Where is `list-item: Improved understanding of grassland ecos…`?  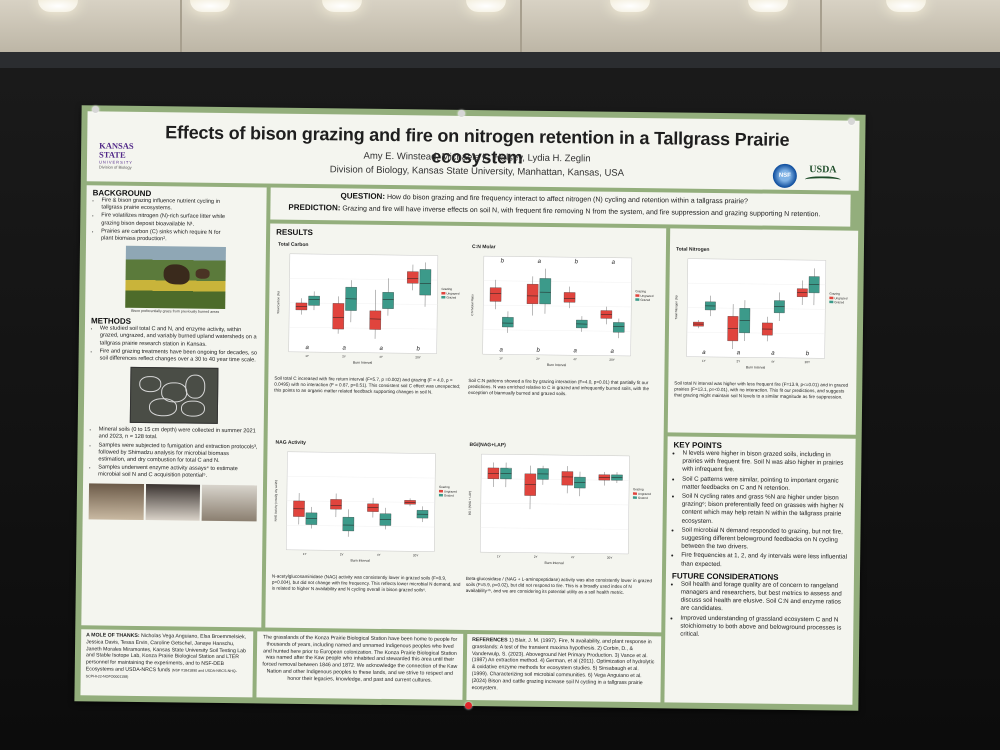
list-item: Improved understanding of grassland ecos… is located at coordinates (763, 627).